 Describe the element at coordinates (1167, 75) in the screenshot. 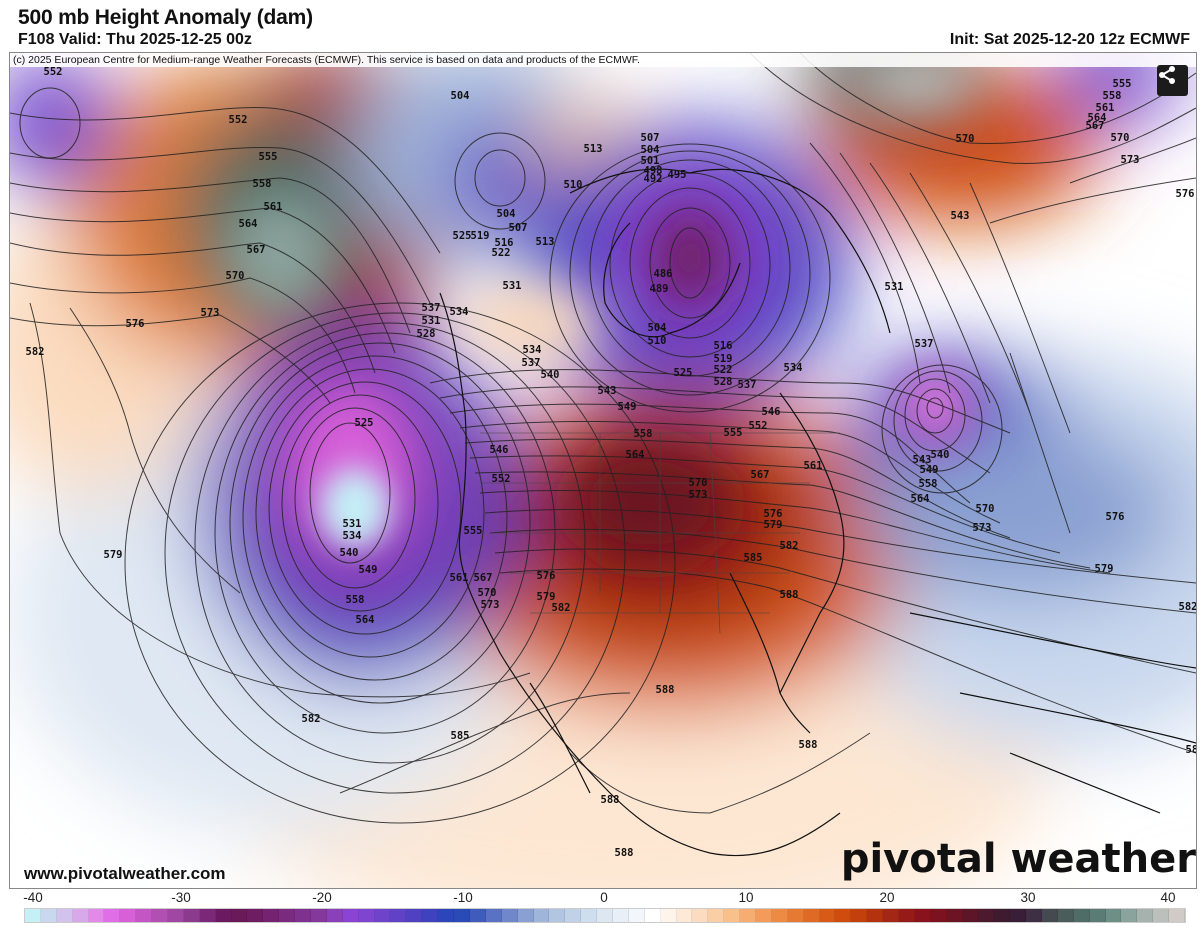

I see `share-icon` at that location.